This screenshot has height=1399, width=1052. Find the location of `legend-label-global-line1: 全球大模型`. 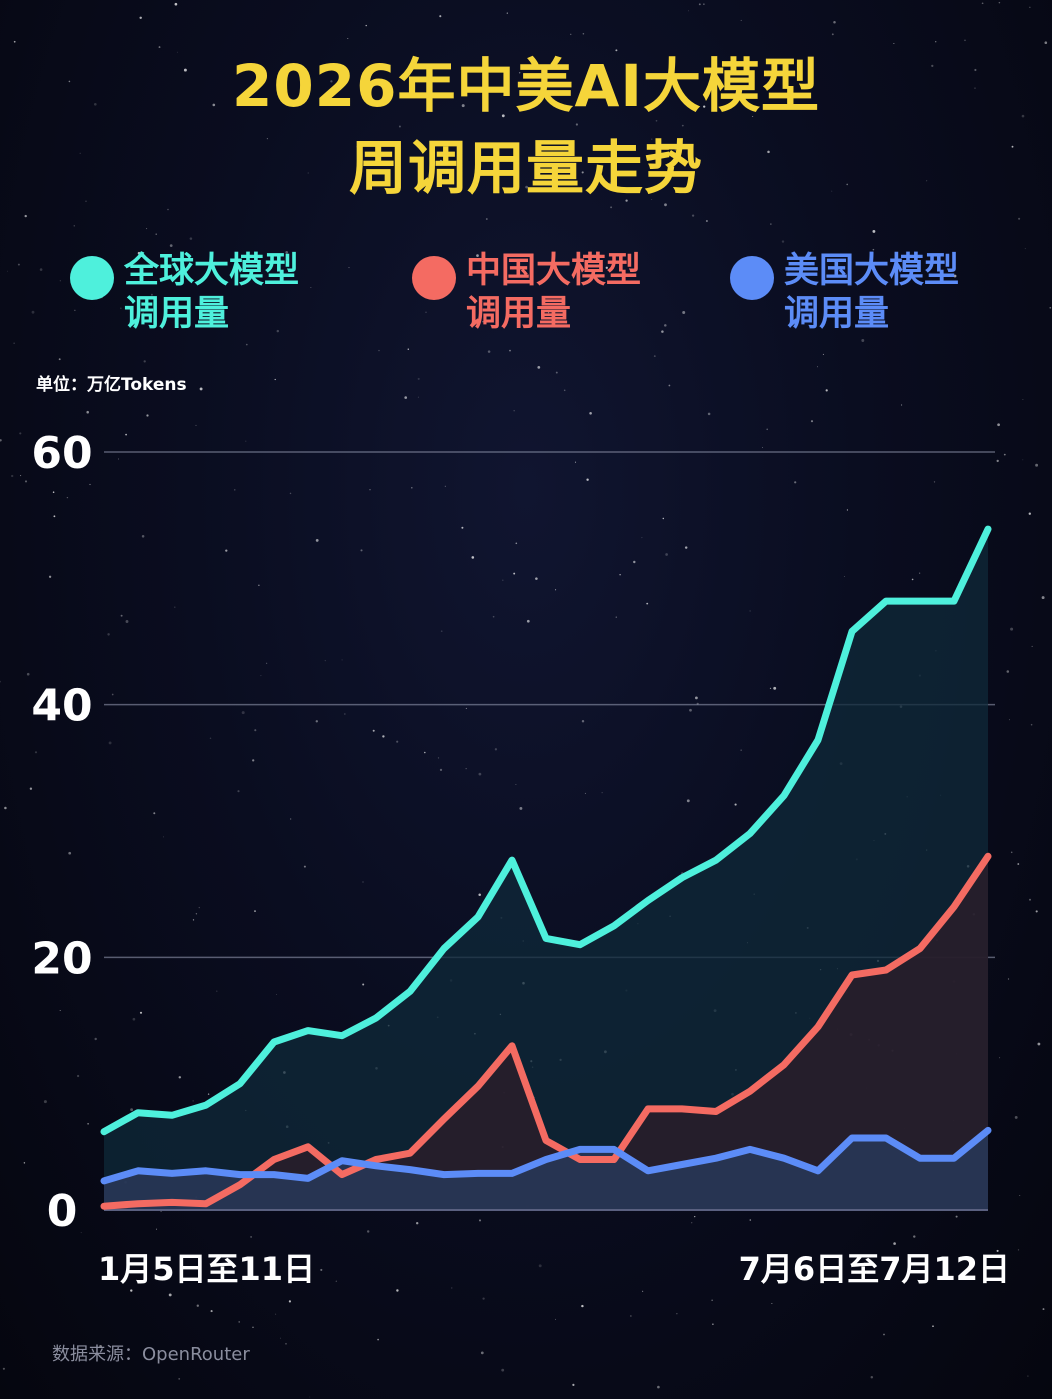

legend-label-global-line1: 全球大模型 is located at coordinates (212, 271).